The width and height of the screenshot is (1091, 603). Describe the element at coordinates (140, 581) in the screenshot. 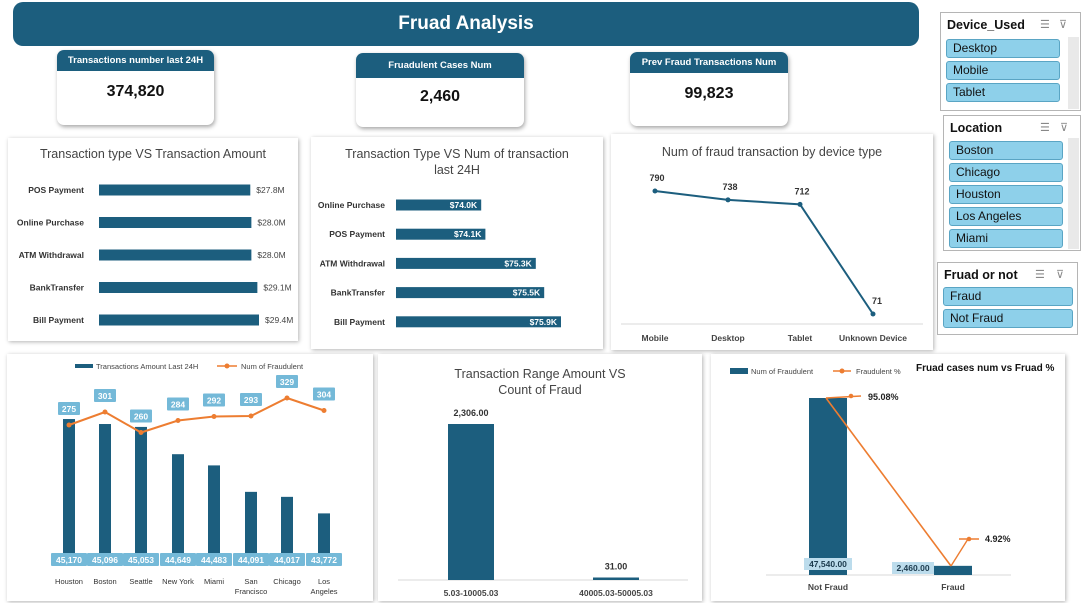

I see `category-label: Seattle` at that location.